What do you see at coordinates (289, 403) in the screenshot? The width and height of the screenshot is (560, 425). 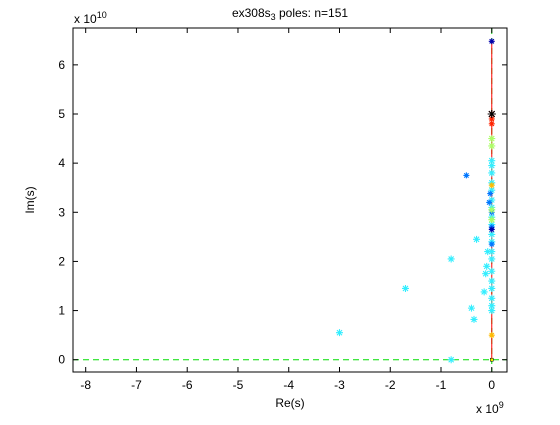 I see `x-axis-label: Re(s)` at bounding box center [289, 403].